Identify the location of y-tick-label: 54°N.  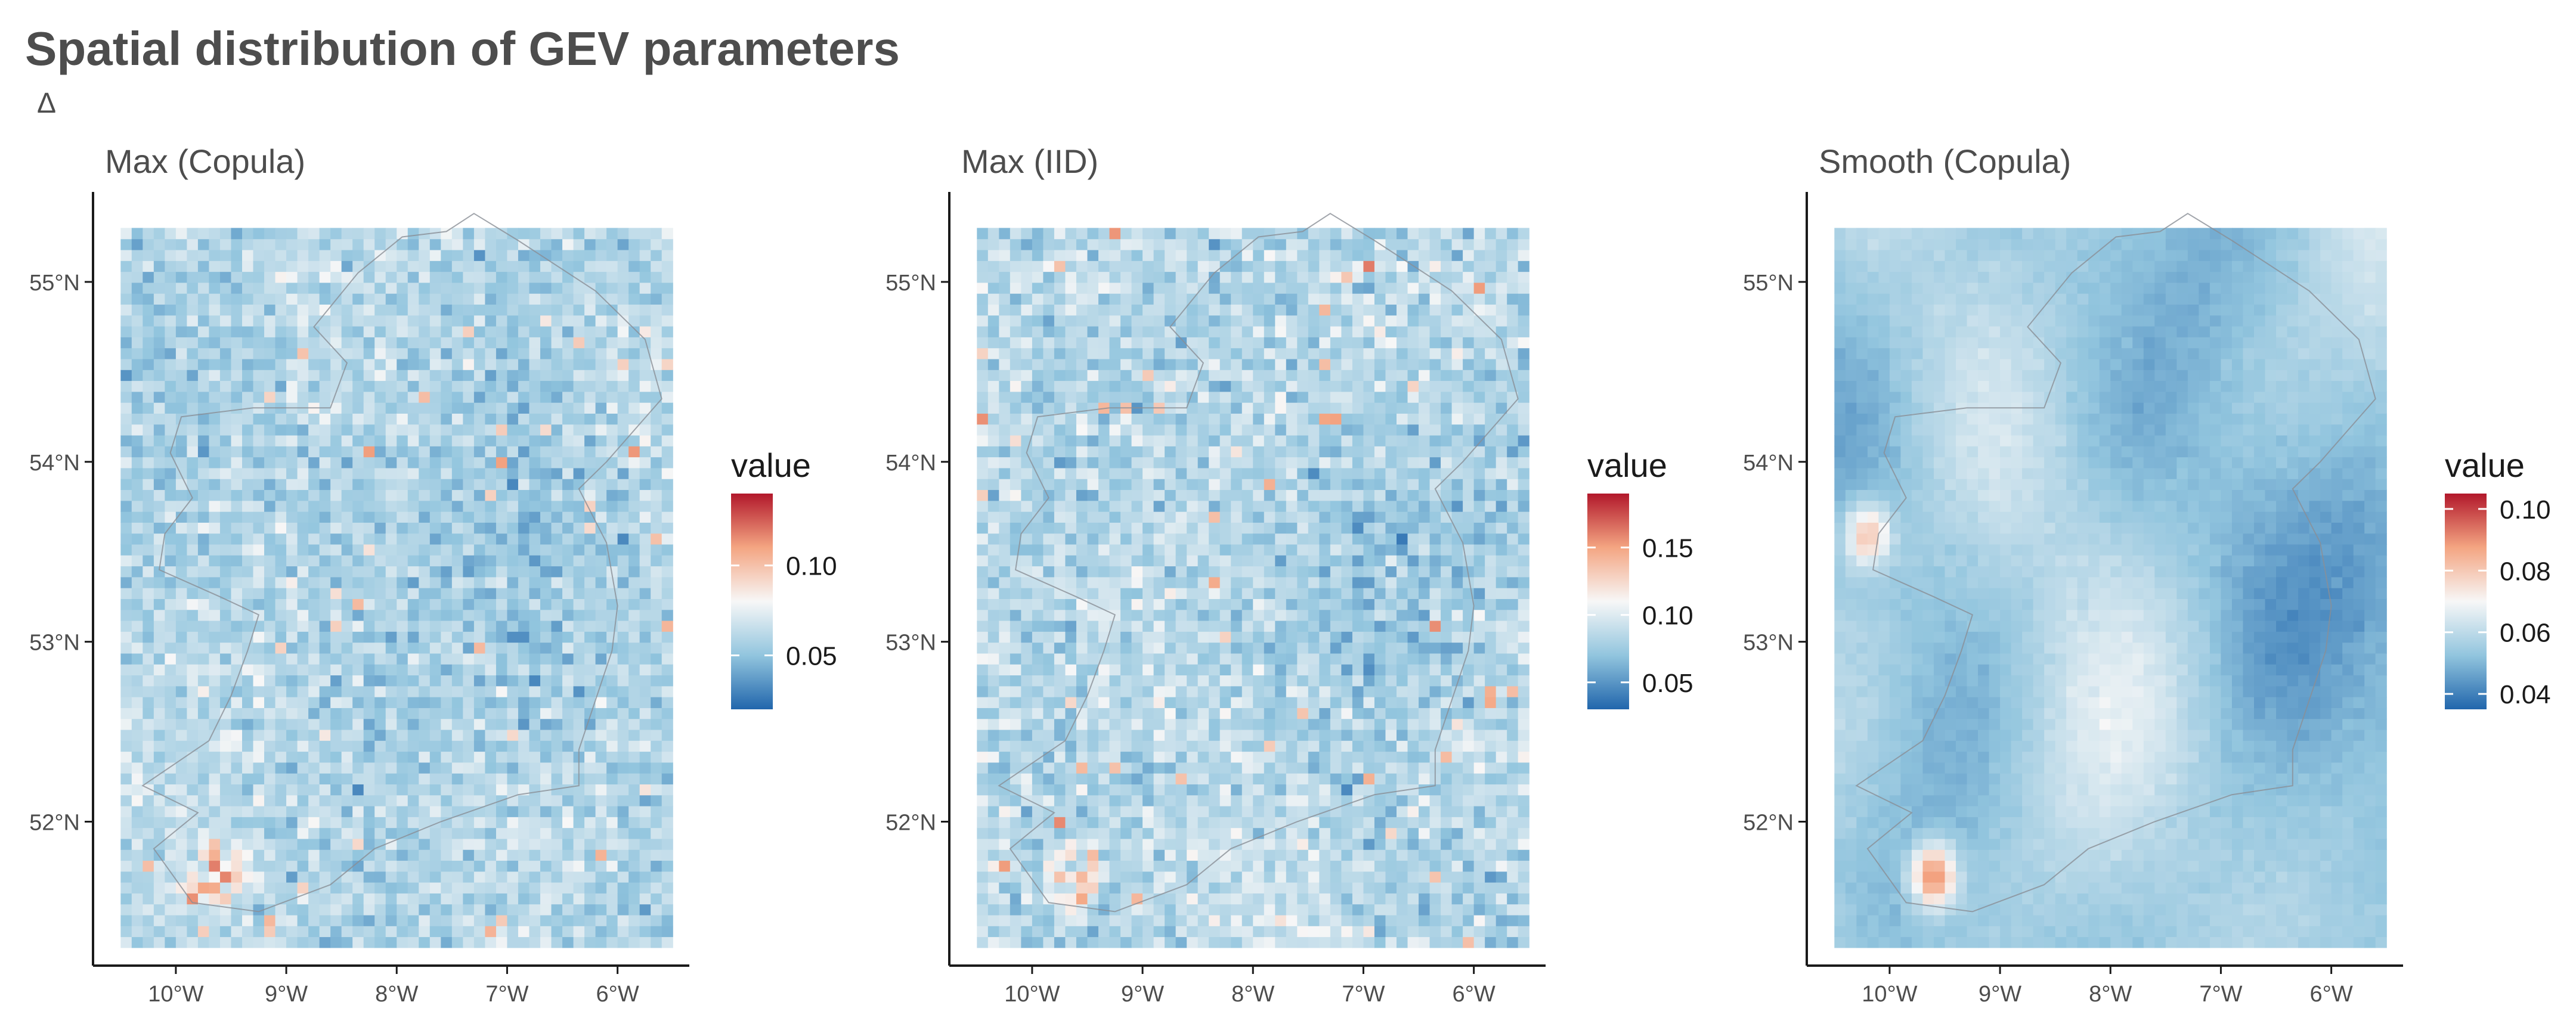
(55, 463).